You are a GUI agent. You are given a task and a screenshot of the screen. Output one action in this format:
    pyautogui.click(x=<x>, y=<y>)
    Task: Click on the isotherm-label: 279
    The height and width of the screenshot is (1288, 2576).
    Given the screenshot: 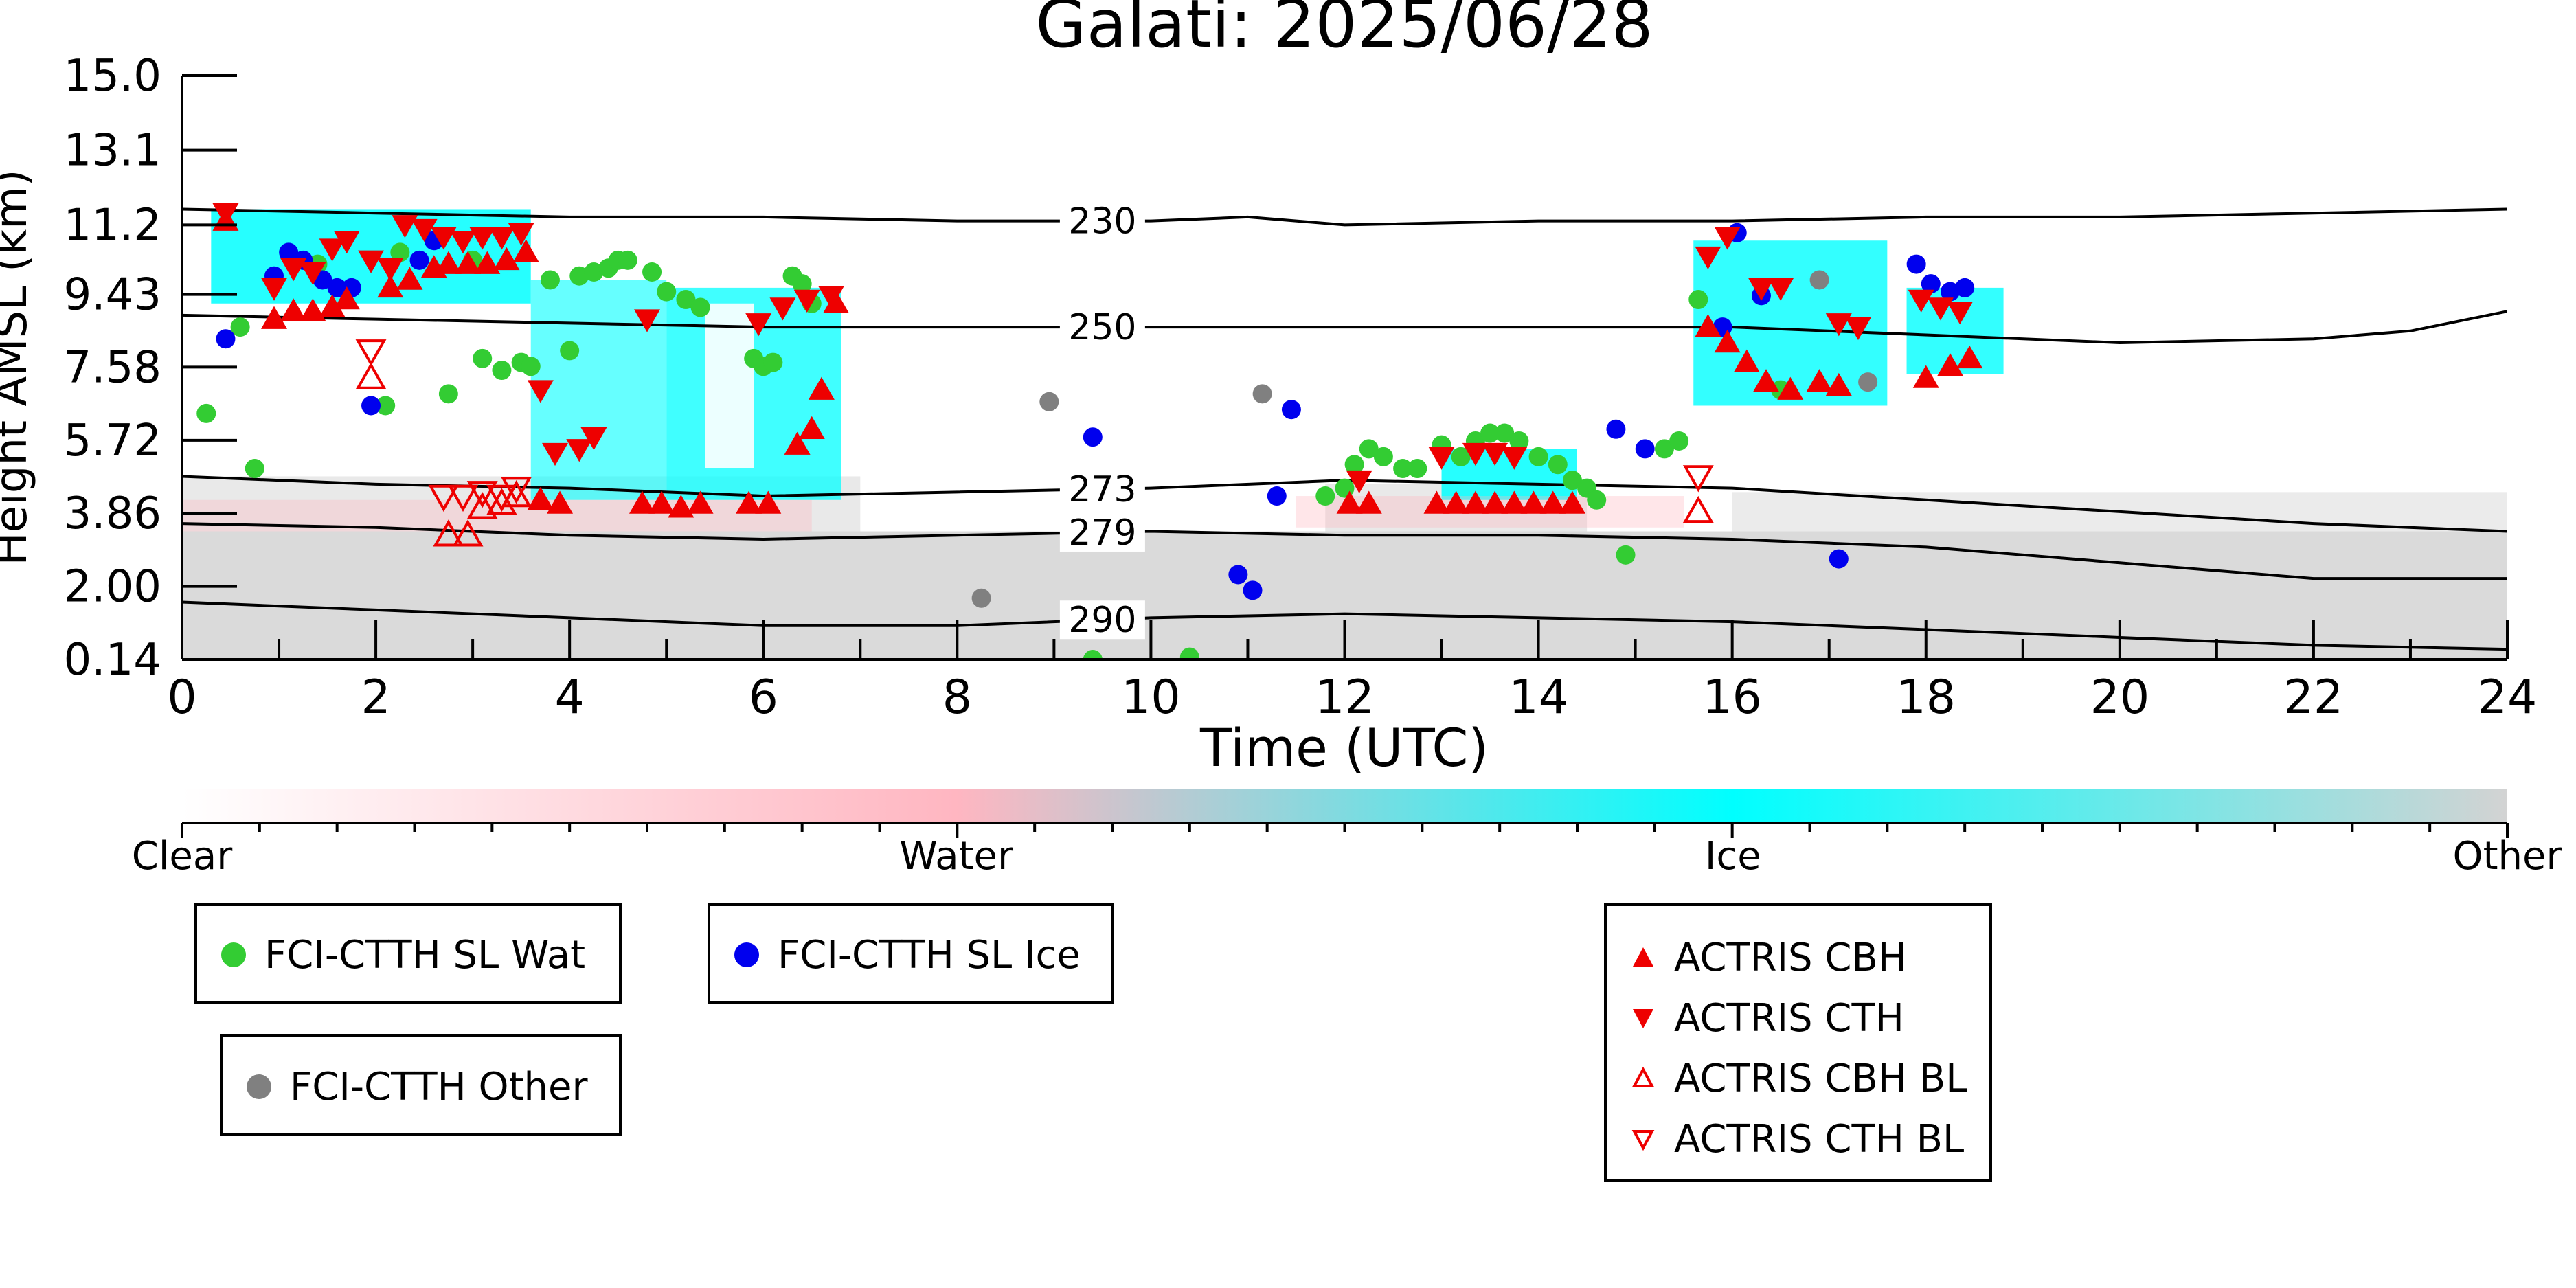 What is the action you would take?
    pyautogui.click(x=1102, y=533)
    